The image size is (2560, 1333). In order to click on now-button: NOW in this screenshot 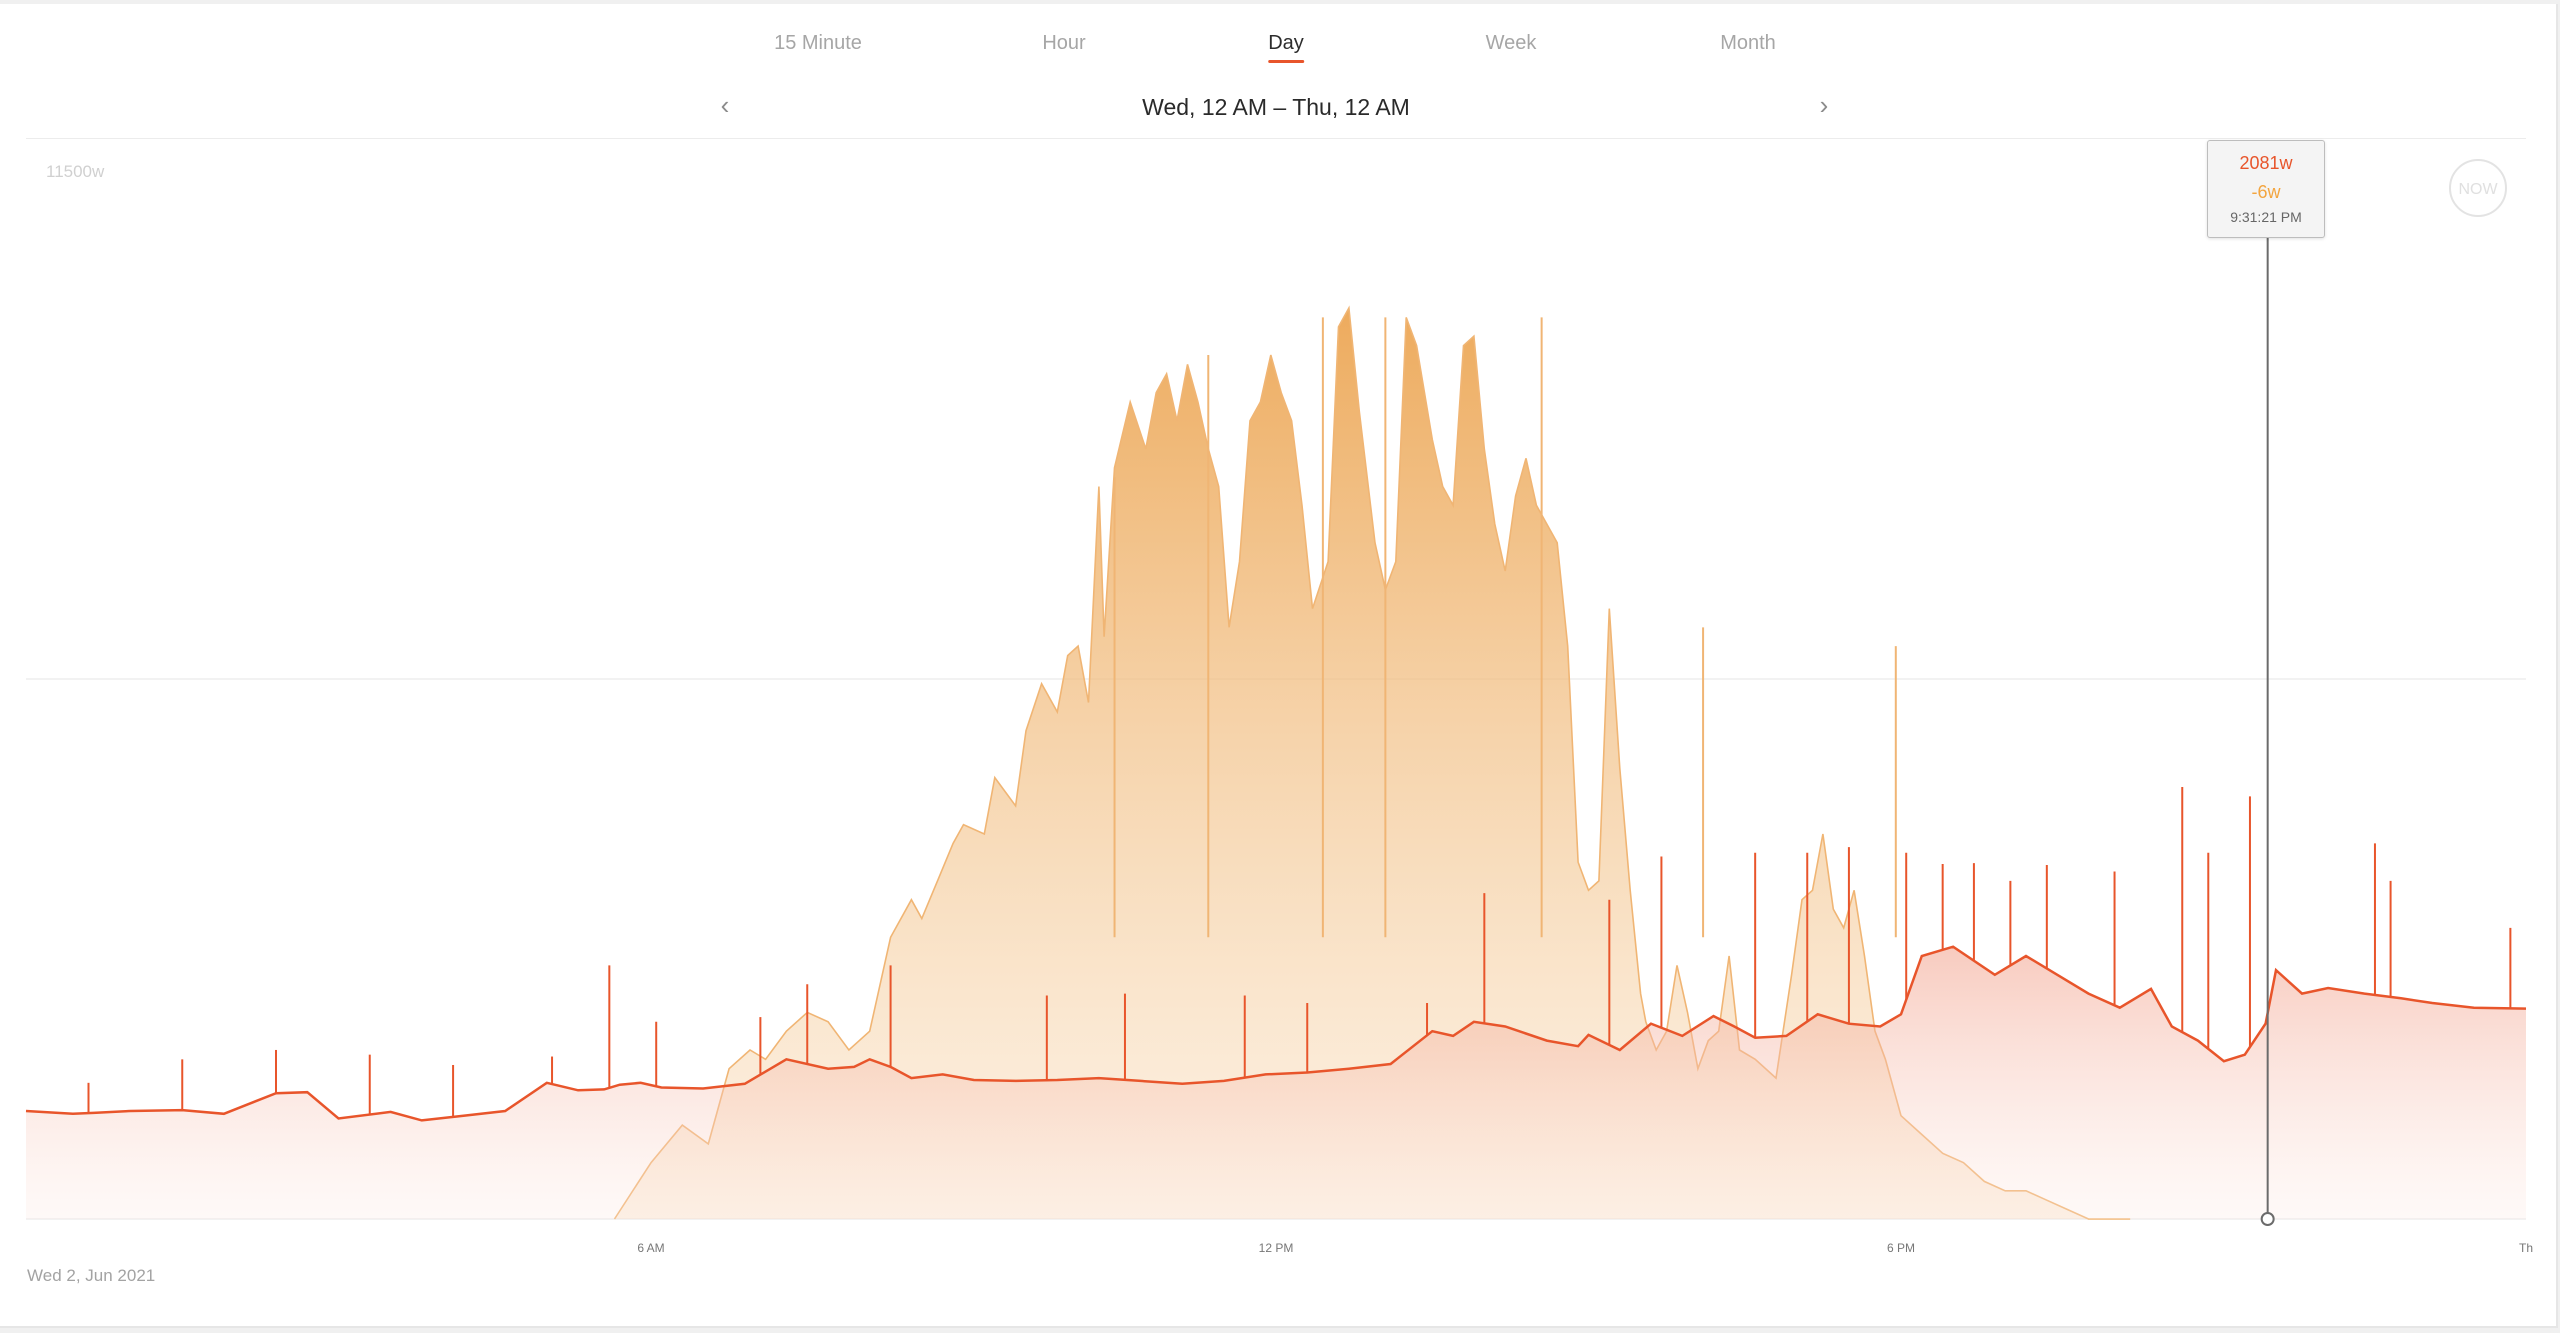, I will do `click(2478, 188)`.